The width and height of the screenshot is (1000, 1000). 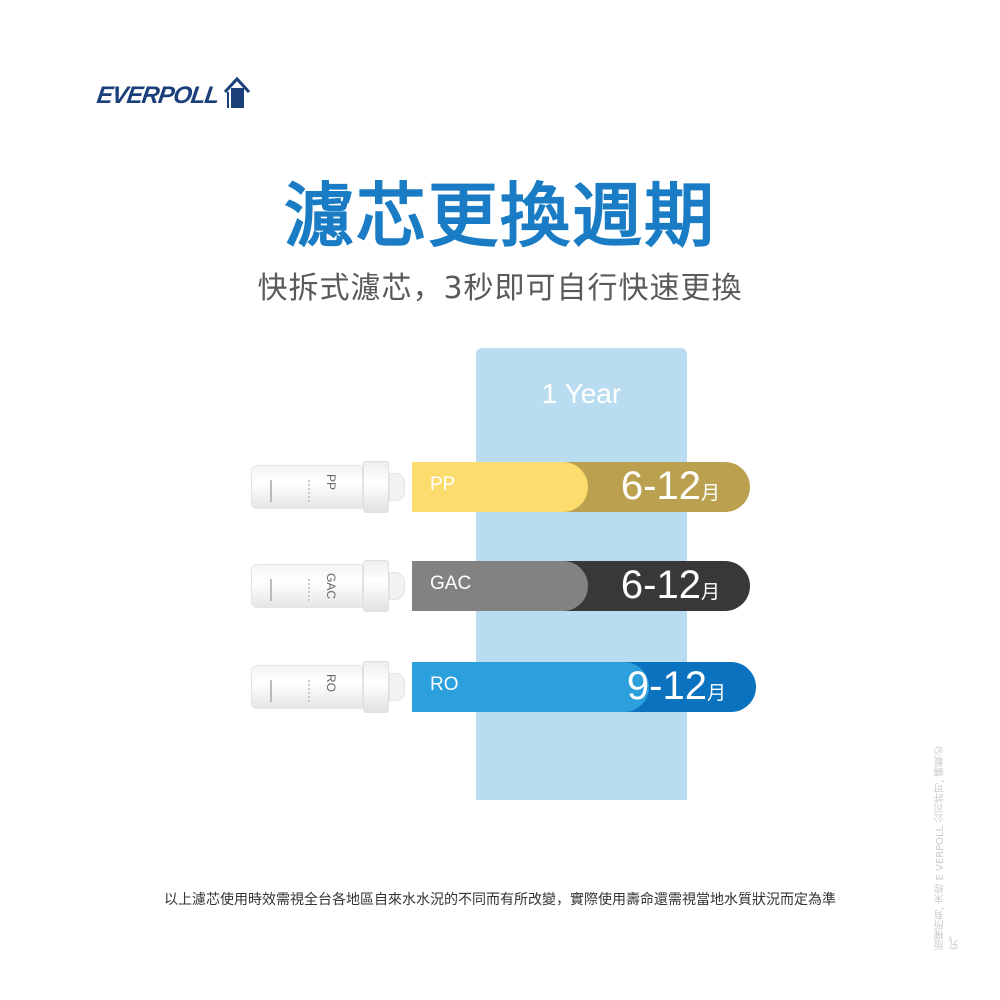 I want to click on house-logo-icon, so click(x=237, y=92).